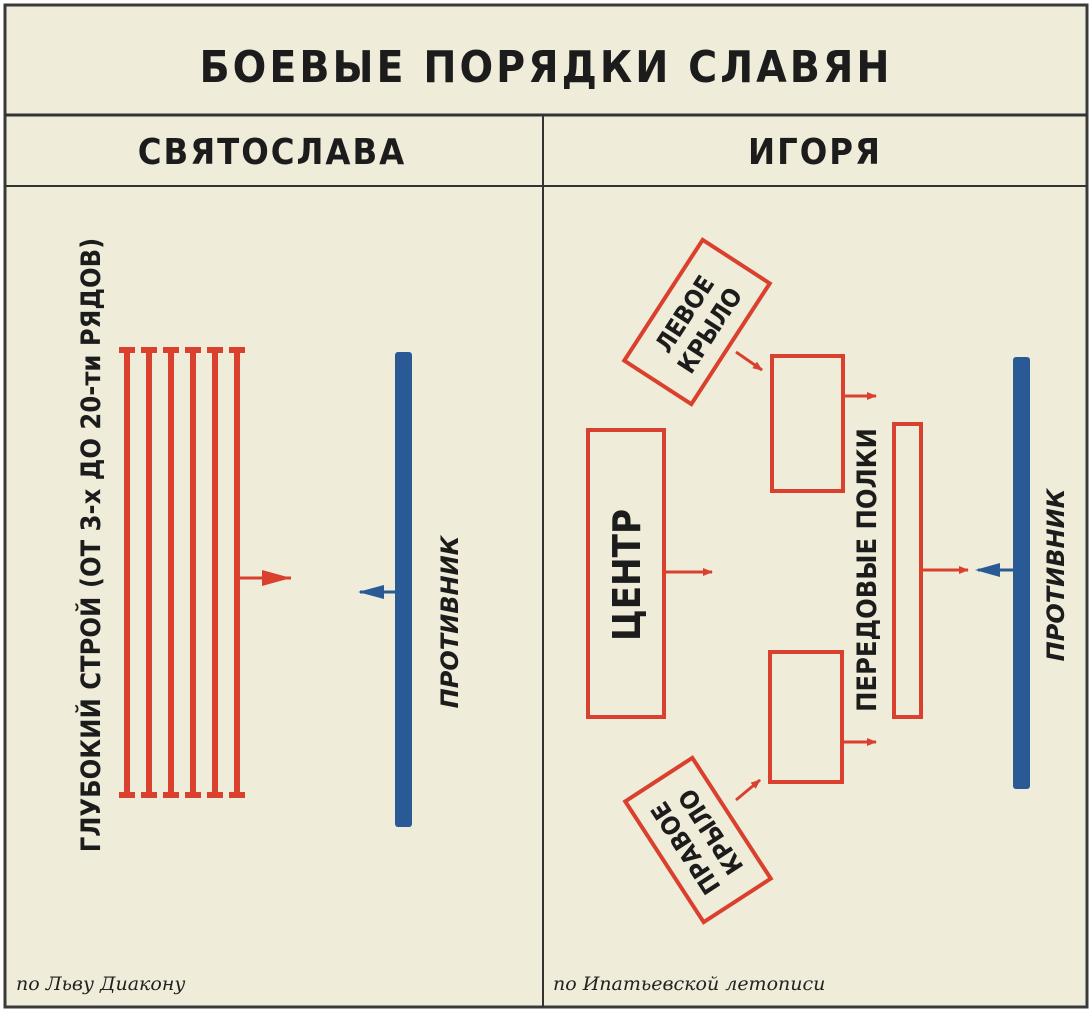  Describe the element at coordinates (1056, 574) in the screenshot. I see `right-enemy-label: ПРОТИВНИК` at that location.